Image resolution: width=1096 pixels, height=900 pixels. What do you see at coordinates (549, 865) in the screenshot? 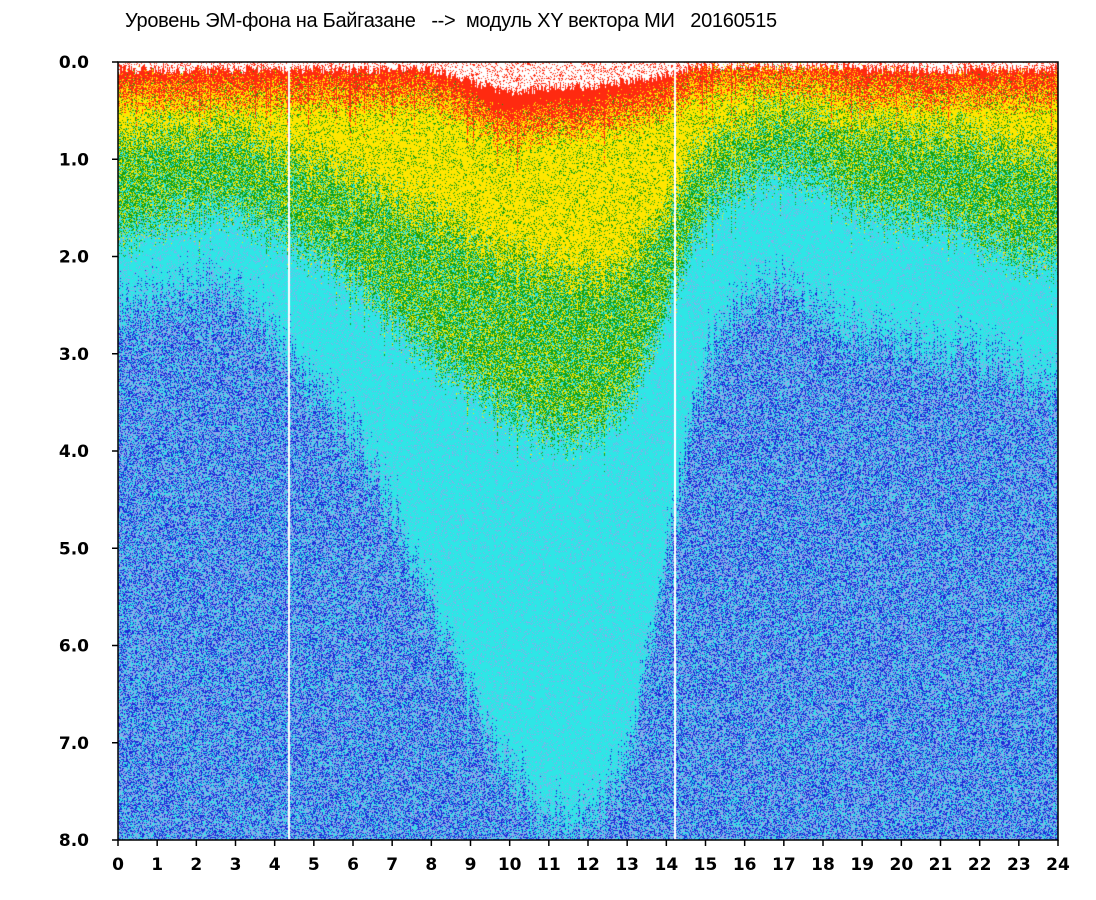
I see `x-tick-label: 11` at bounding box center [549, 865].